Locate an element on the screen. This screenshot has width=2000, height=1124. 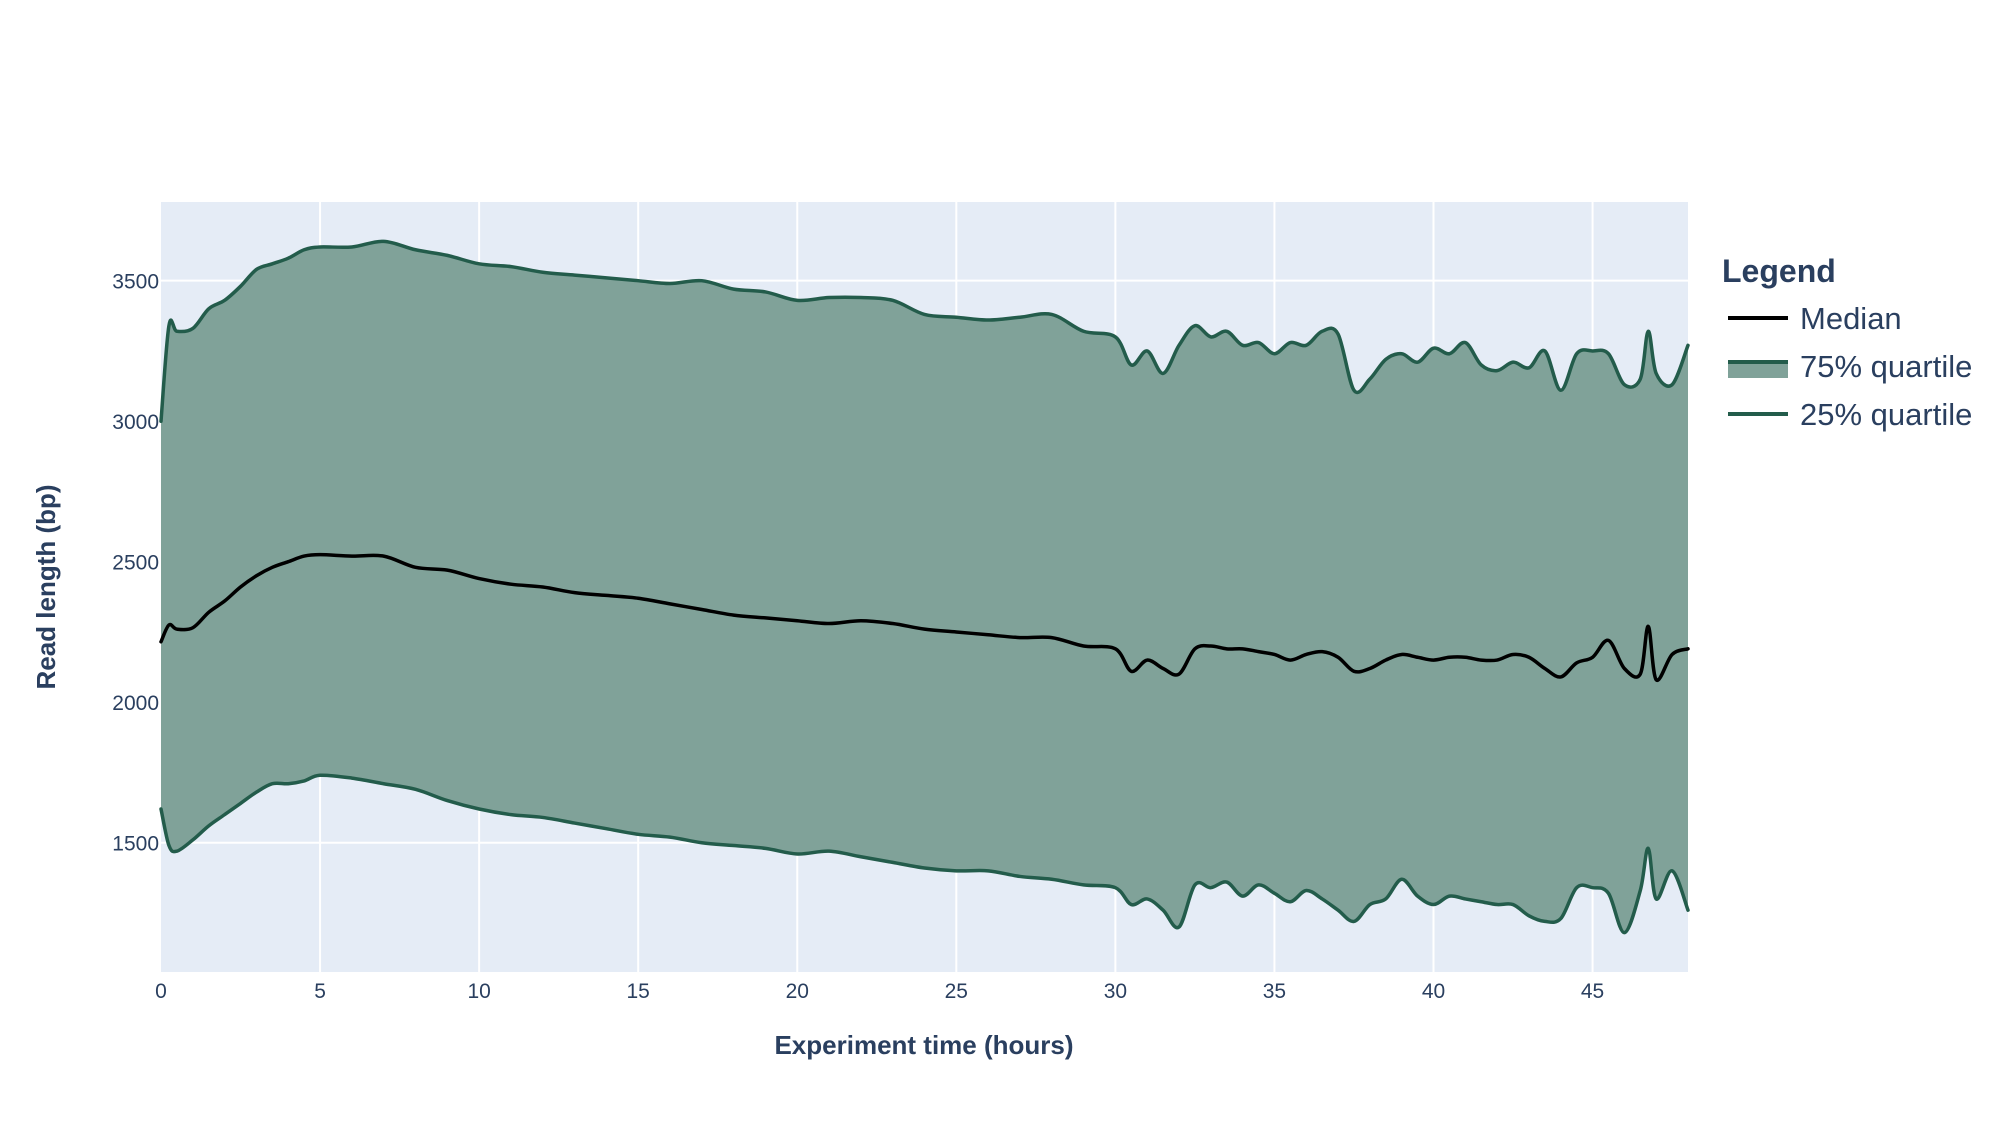
x-tick-label: 35 is located at coordinates (1274, 991).